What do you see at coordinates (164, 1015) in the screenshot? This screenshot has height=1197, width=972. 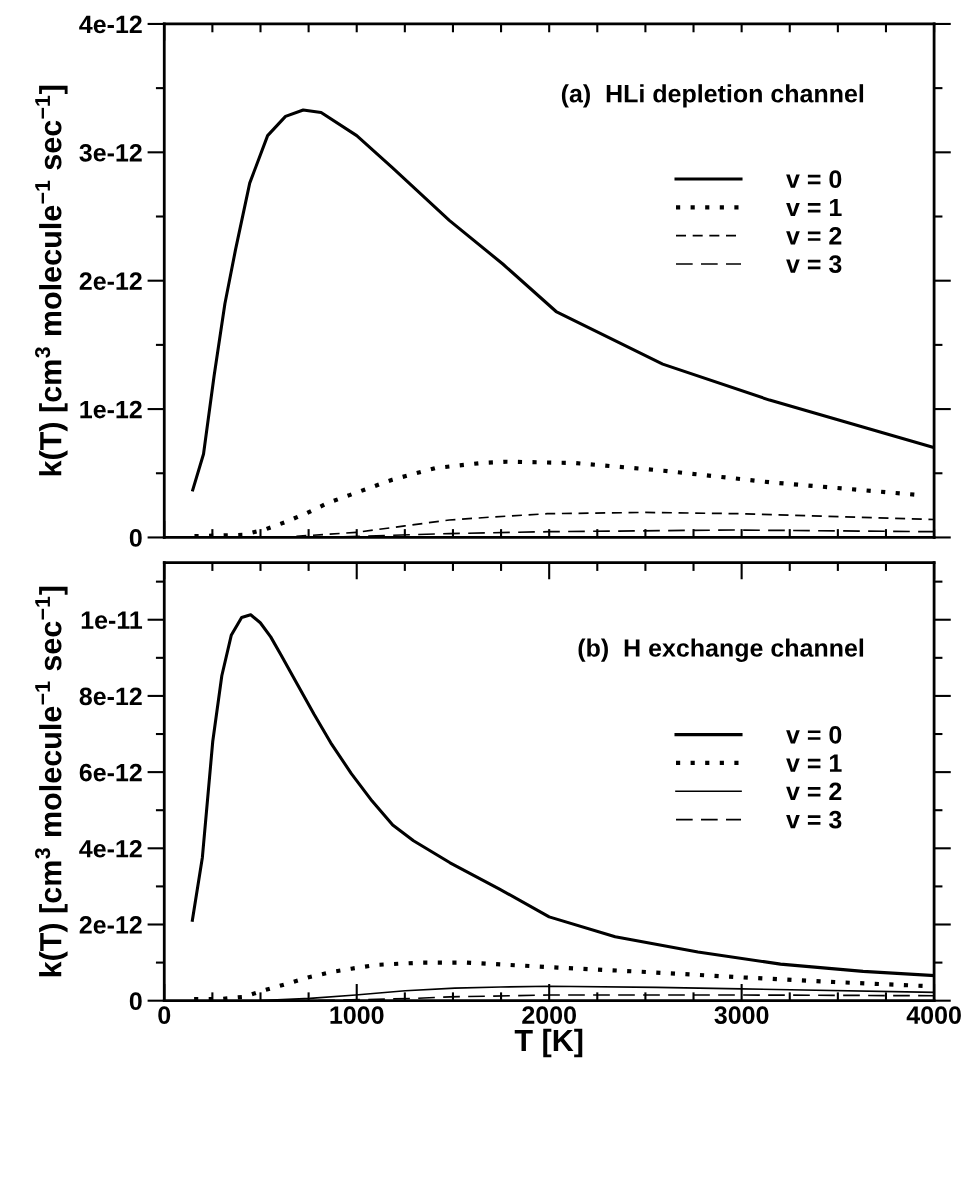 I see `x-tick-label: 0` at bounding box center [164, 1015].